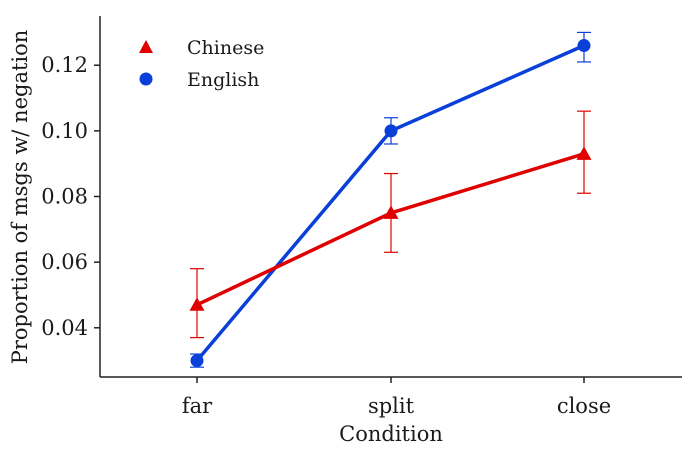 This screenshot has width=698, height=456. I want to click on y-tick-label: 0.12, so click(64, 65).